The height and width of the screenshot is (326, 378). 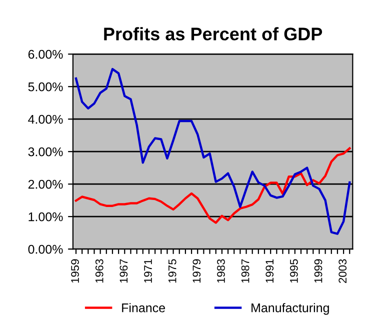 What do you see at coordinates (45, 87) in the screenshot?
I see `y-tick-label: 5.00%` at bounding box center [45, 87].